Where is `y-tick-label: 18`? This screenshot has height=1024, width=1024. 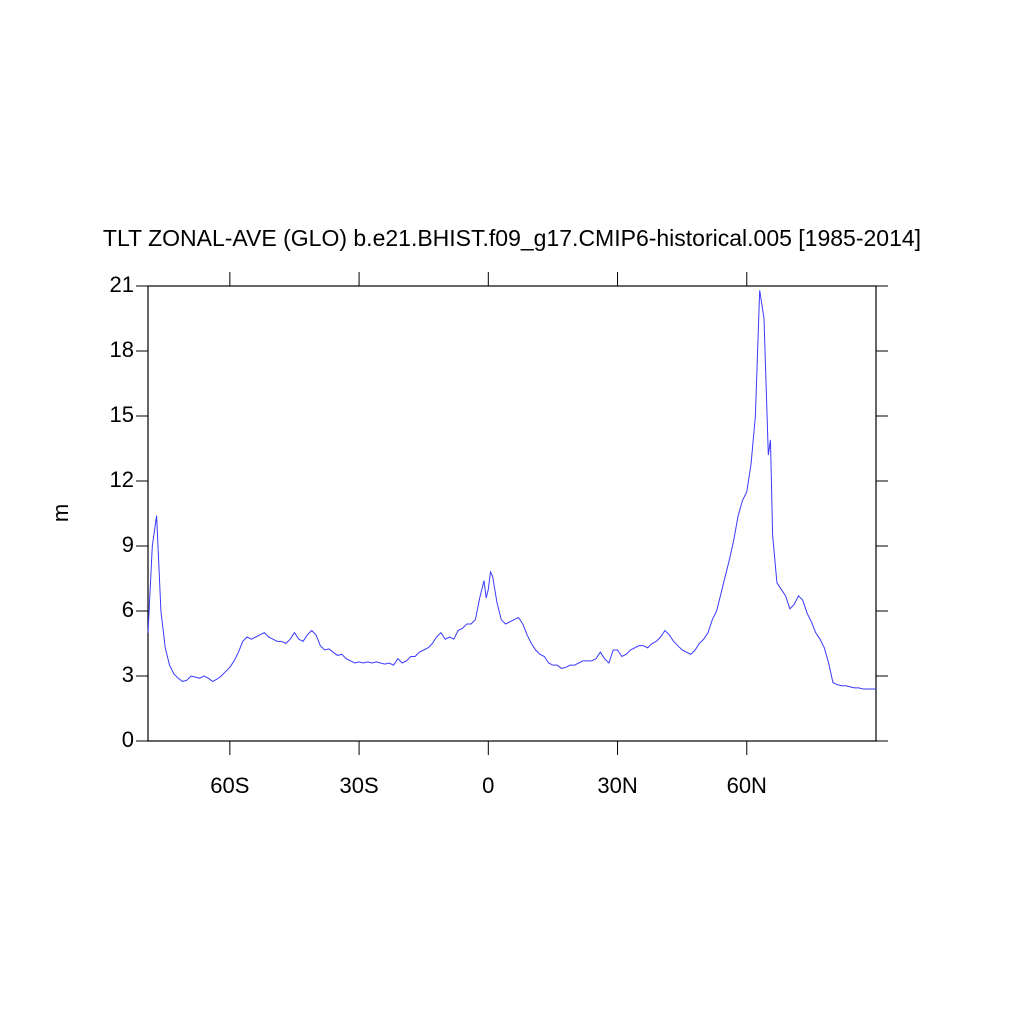
y-tick-label: 18 is located at coordinates (122, 349).